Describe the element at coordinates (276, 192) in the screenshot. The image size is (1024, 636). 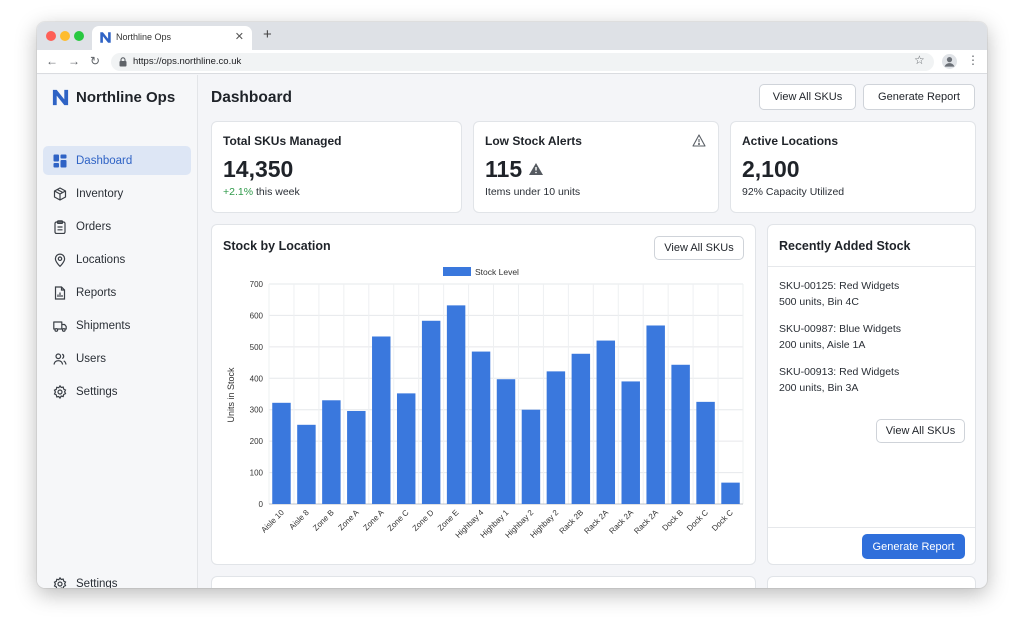
I see `stat-change-period: this week` at that location.